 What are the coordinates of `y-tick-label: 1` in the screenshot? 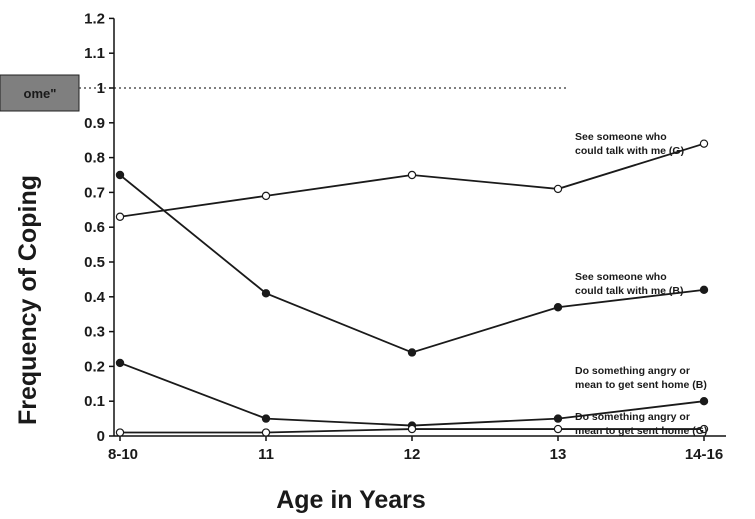 It's located at (101, 88).